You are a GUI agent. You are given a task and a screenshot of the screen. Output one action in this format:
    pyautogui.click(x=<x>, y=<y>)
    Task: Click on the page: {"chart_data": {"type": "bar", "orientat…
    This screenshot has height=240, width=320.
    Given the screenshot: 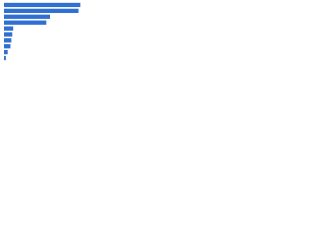 What is the action you would take?
    pyautogui.click(x=50, y=35)
    